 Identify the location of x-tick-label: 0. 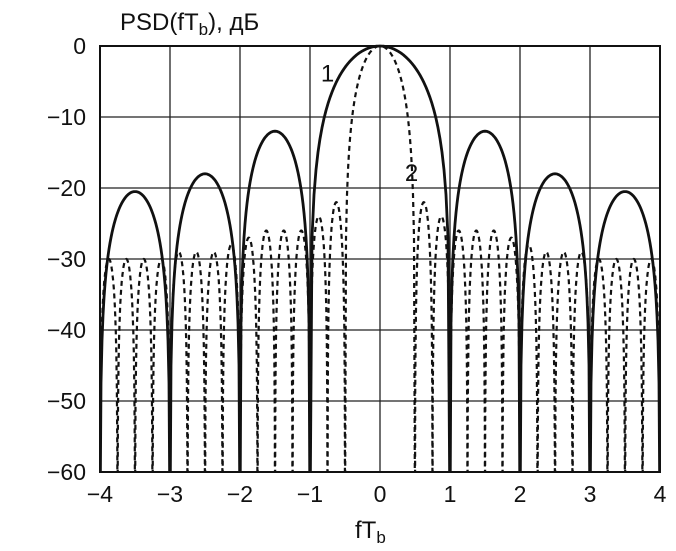
(380, 494).